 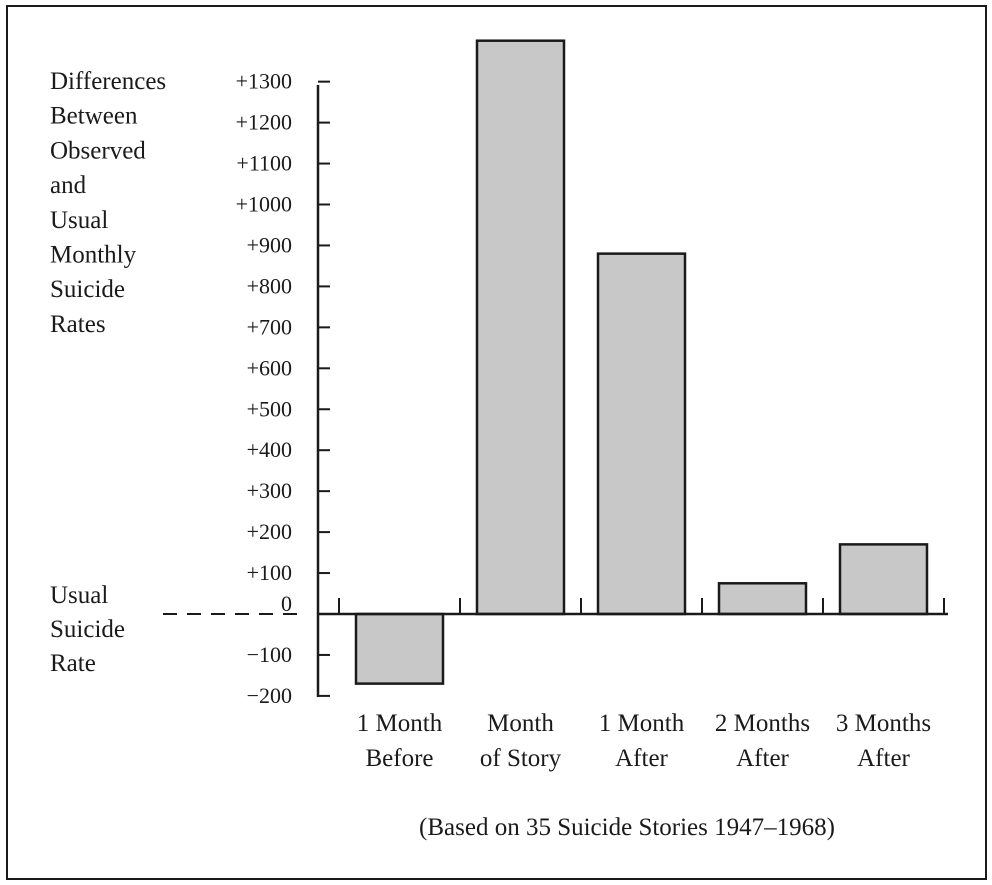 I want to click on y-axis-title-line: and, so click(x=68, y=185).